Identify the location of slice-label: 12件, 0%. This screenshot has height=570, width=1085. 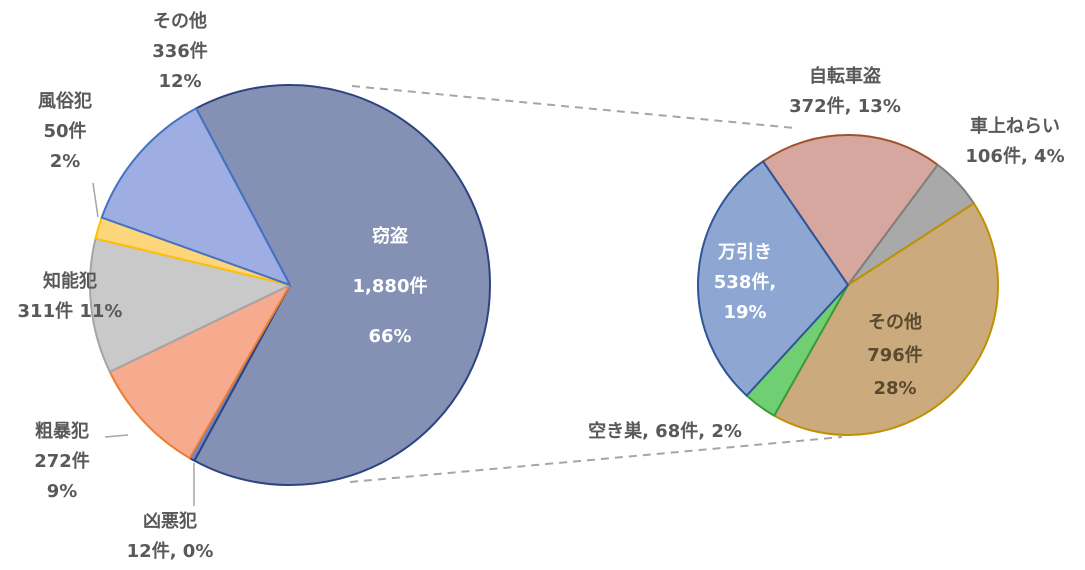
(170, 551).